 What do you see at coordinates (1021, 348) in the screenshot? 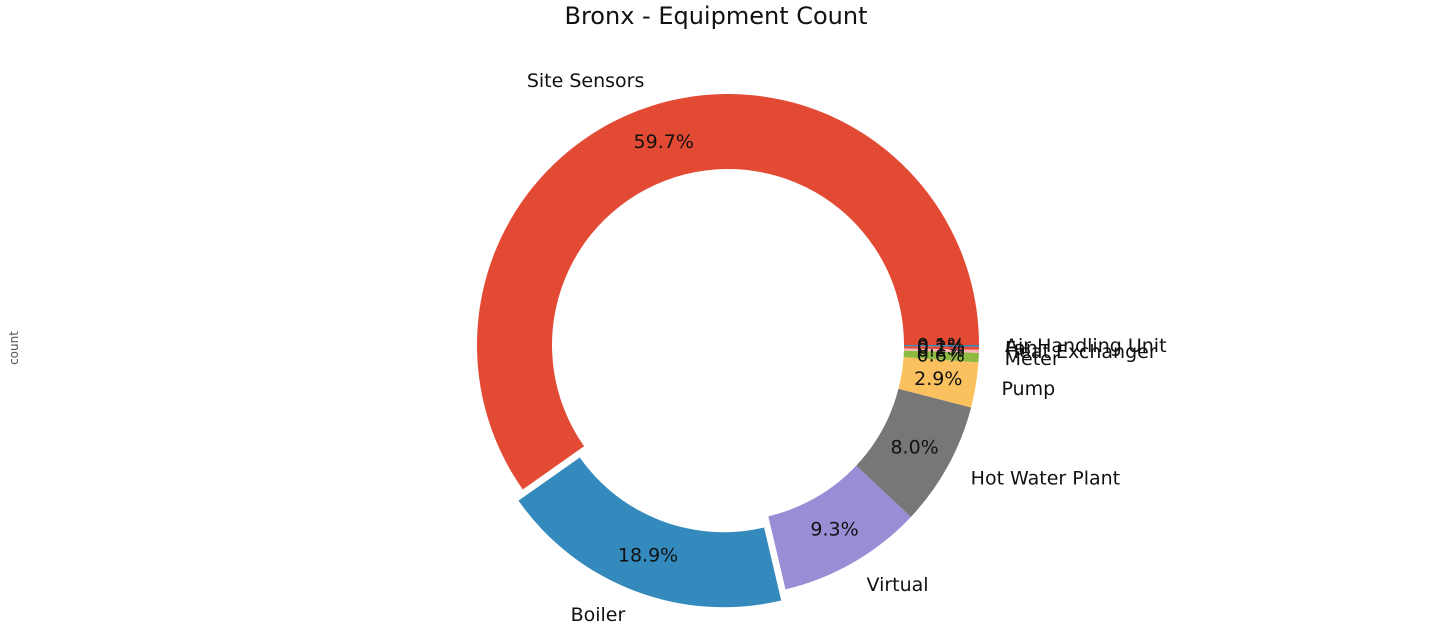
I see `category-label-fan: Fan` at bounding box center [1021, 348].